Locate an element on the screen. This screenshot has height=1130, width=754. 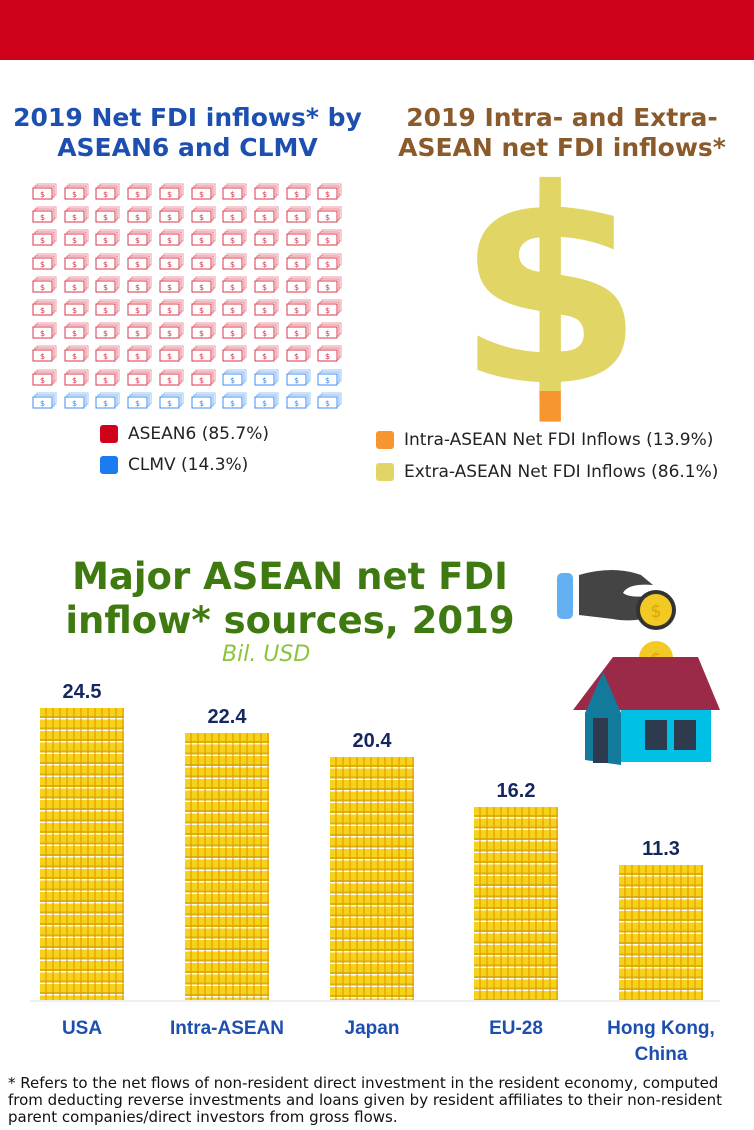
x-axis-line is located at coordinates (375, 1001).